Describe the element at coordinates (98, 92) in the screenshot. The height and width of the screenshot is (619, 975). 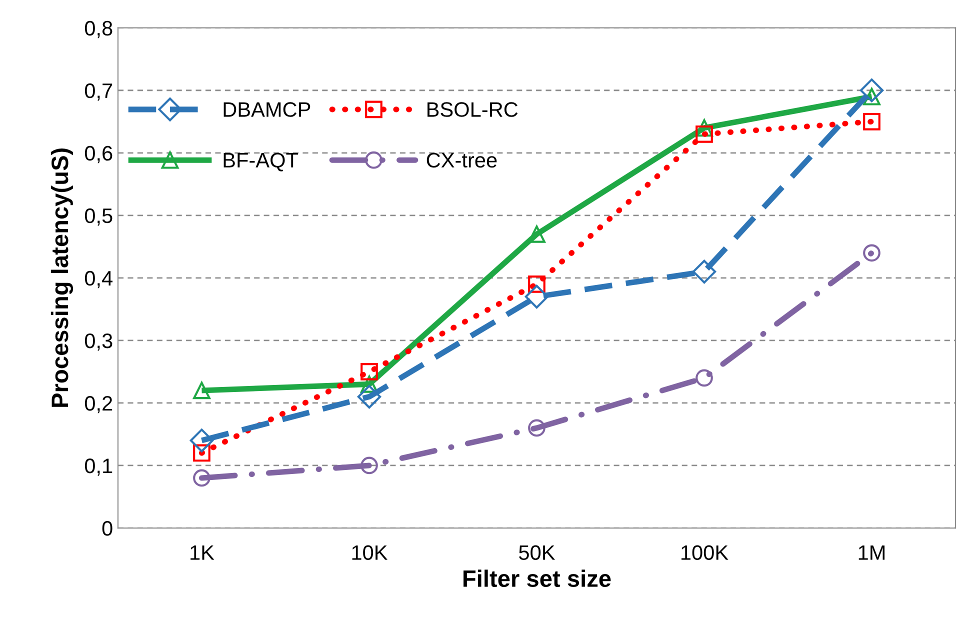
I see `y-tick-label: 0,7` at that location.